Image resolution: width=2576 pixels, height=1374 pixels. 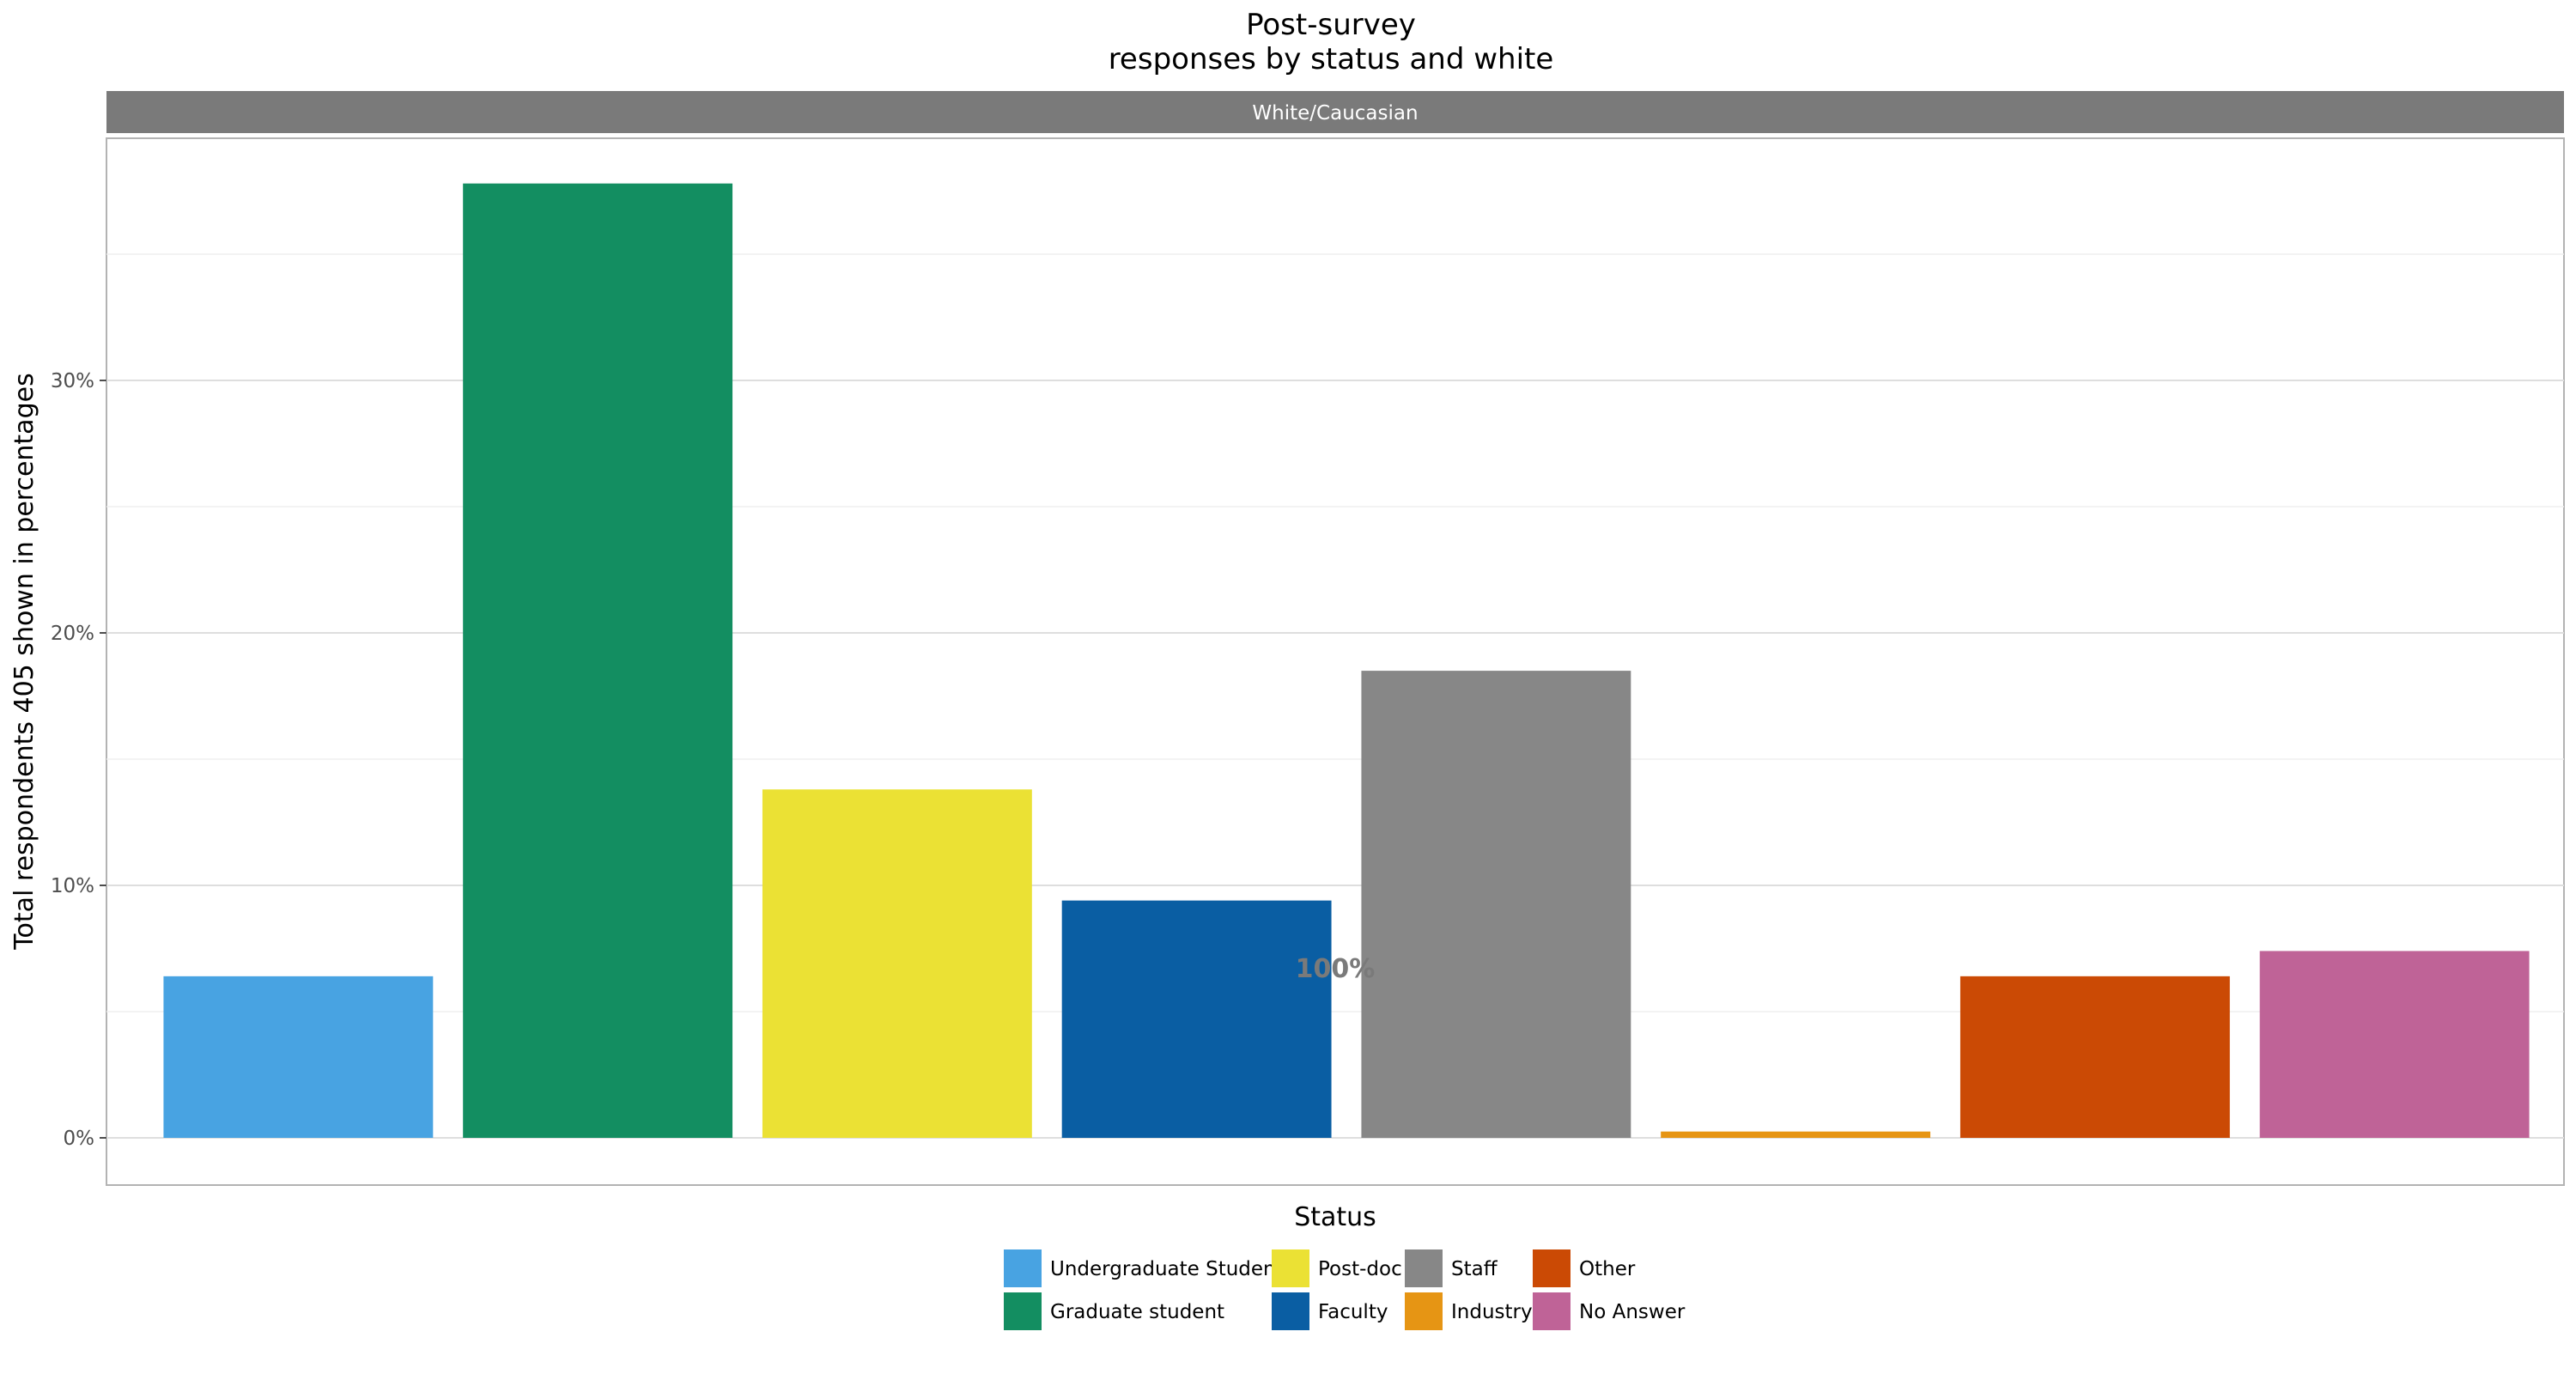 I want to click on bar-other, so click(x=2094, y=1057).